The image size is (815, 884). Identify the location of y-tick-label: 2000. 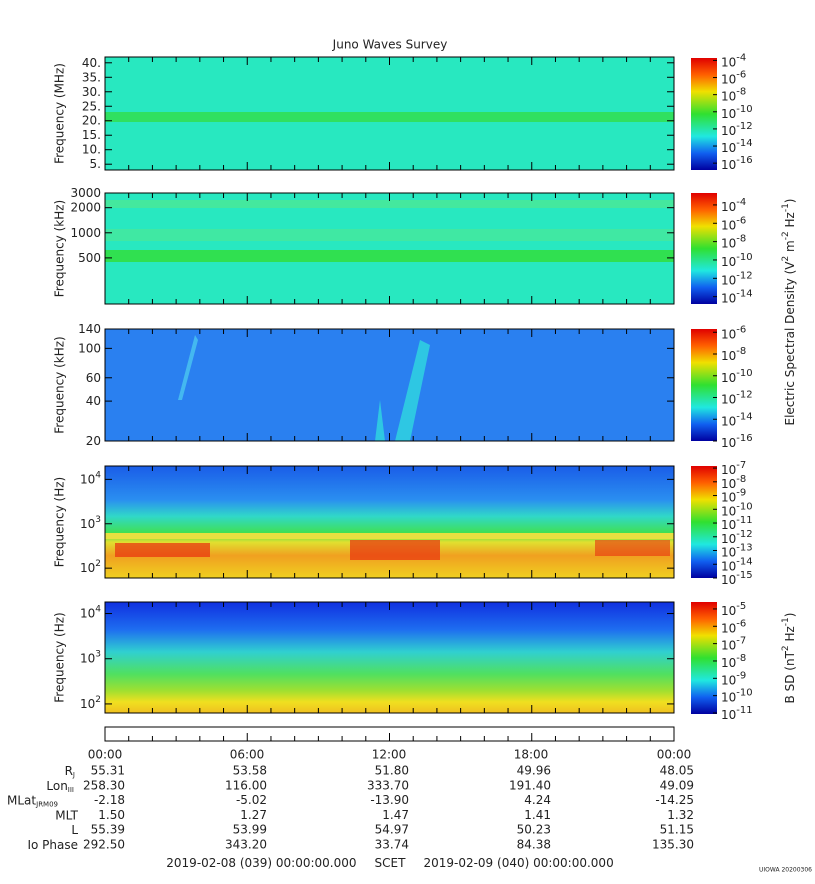
(85, 207).